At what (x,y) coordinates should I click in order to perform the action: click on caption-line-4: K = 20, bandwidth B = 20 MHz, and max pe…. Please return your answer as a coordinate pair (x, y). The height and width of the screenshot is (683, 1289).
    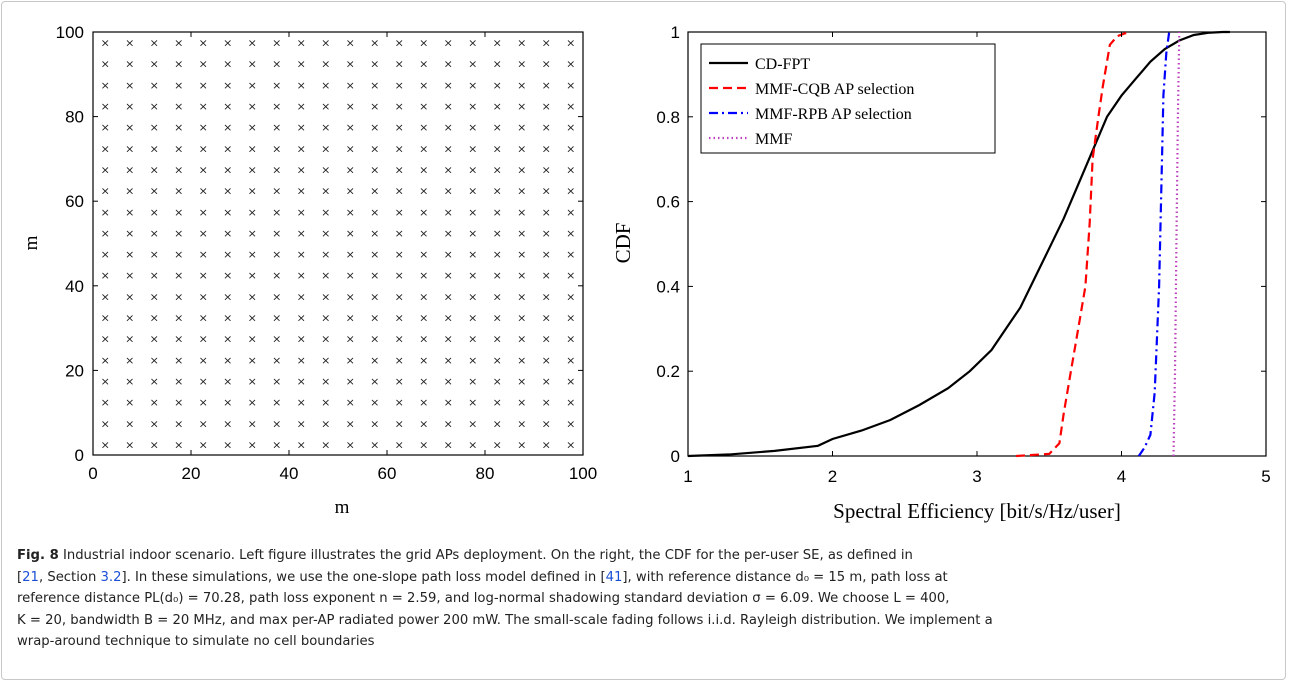
    Looking at the image, I should click on (505, 620).